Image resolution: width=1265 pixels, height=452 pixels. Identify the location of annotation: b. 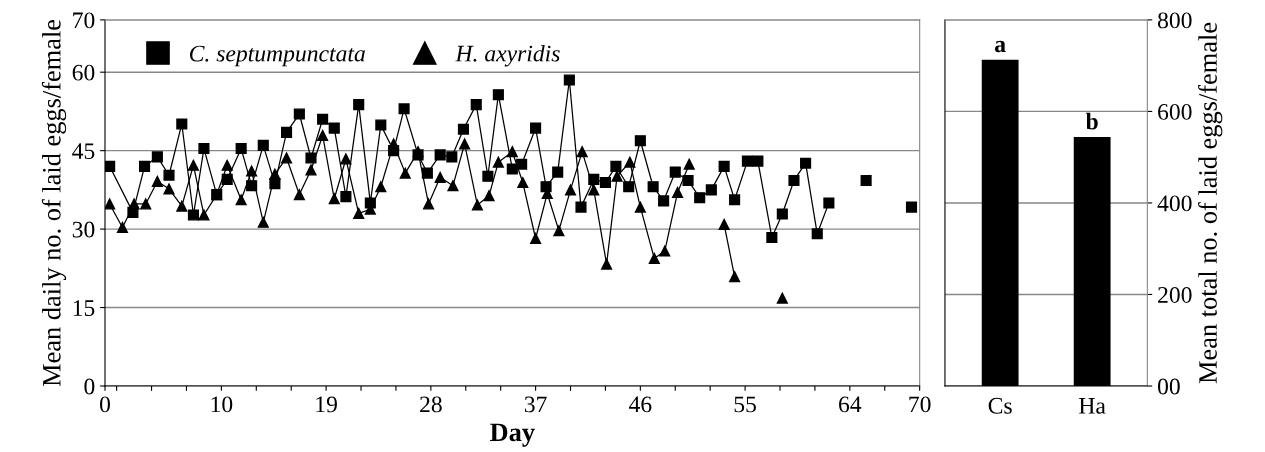
(1091, 121).